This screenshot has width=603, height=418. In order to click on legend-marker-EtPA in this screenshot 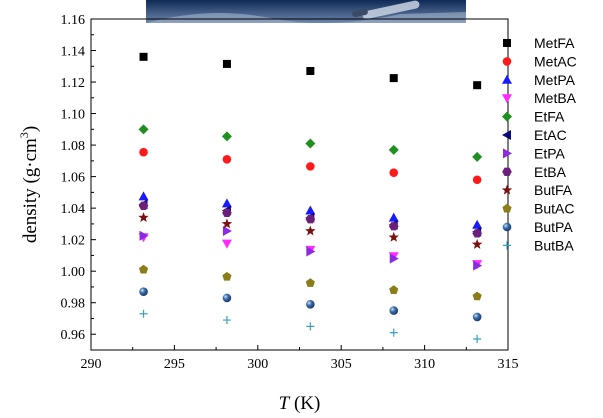, I will do `click(507, 153)`.